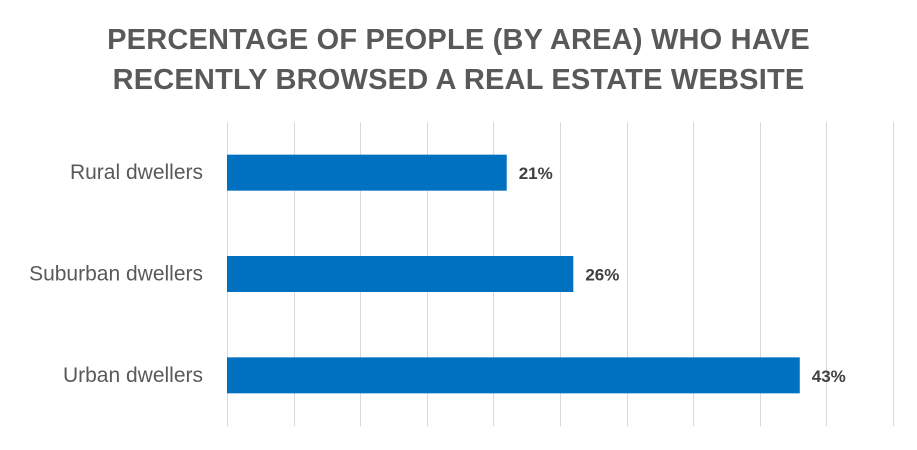  What do you see at coordinates (458, 40) in the screenshot?
I see `chart-title-line-1: PERCENTAGE OF PEOPLE (BY AREA) WHO HAVE` at bounding box center [458, 40].